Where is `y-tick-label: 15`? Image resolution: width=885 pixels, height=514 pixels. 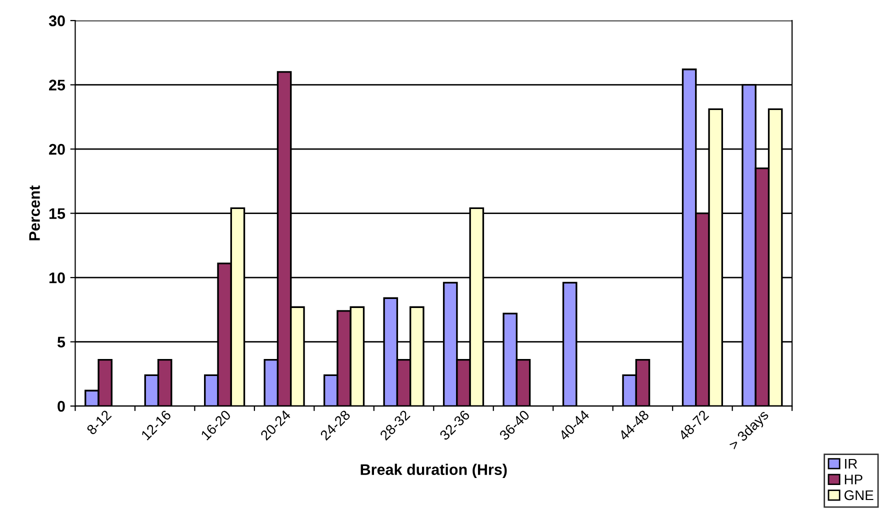 y-tick-label: 15 is located at coordinates (57, 213).